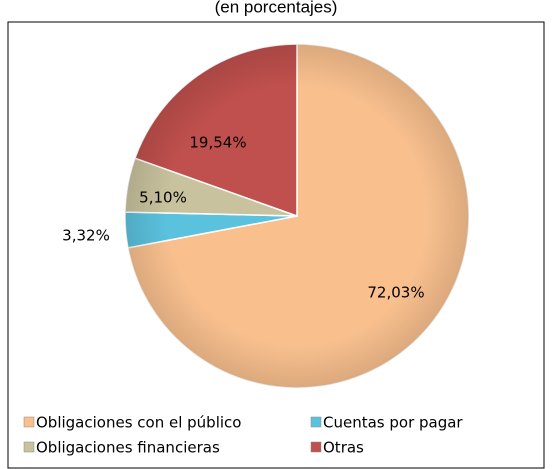 This screenshot has width=552, height=469. Describe the element at coordinates (395, 293) in the screenshot. I see `data-label: 72,03%` at that location.